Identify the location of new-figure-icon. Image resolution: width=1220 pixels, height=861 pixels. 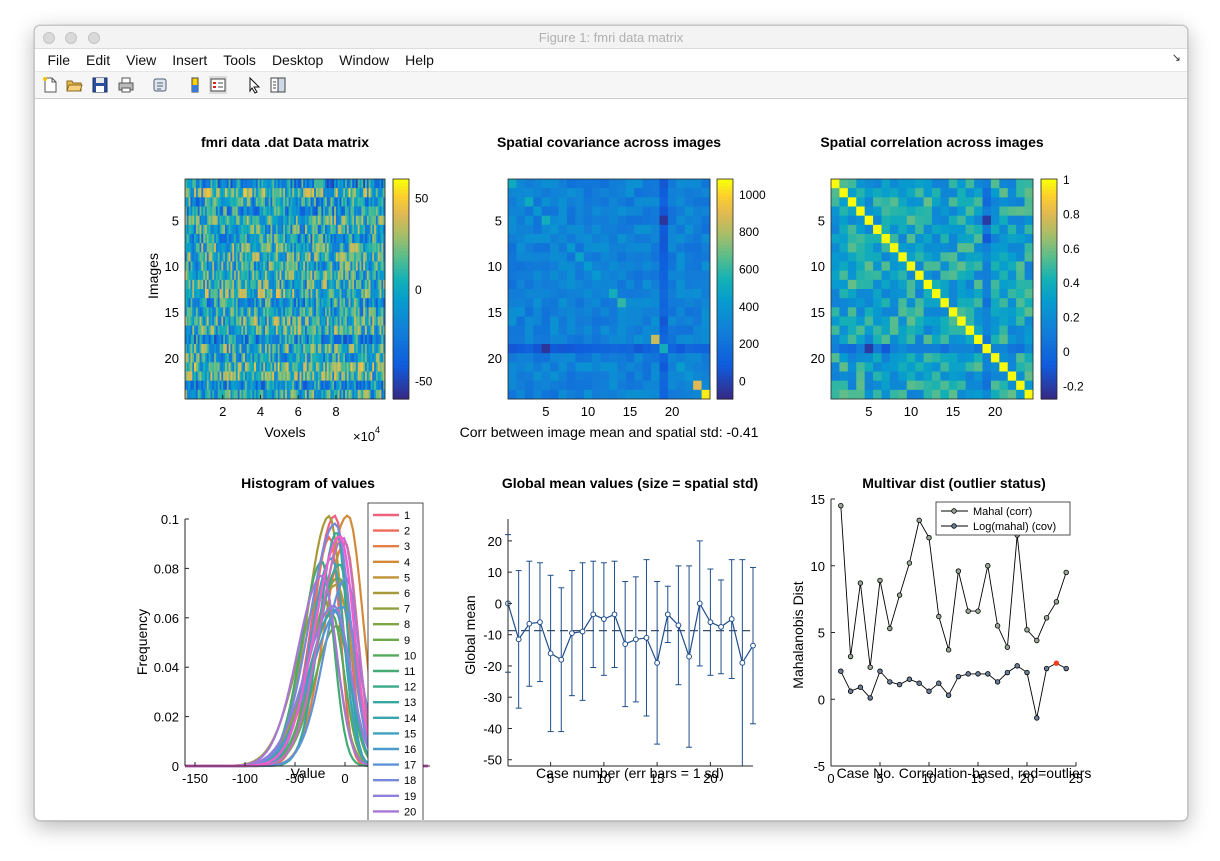
(50, 85).